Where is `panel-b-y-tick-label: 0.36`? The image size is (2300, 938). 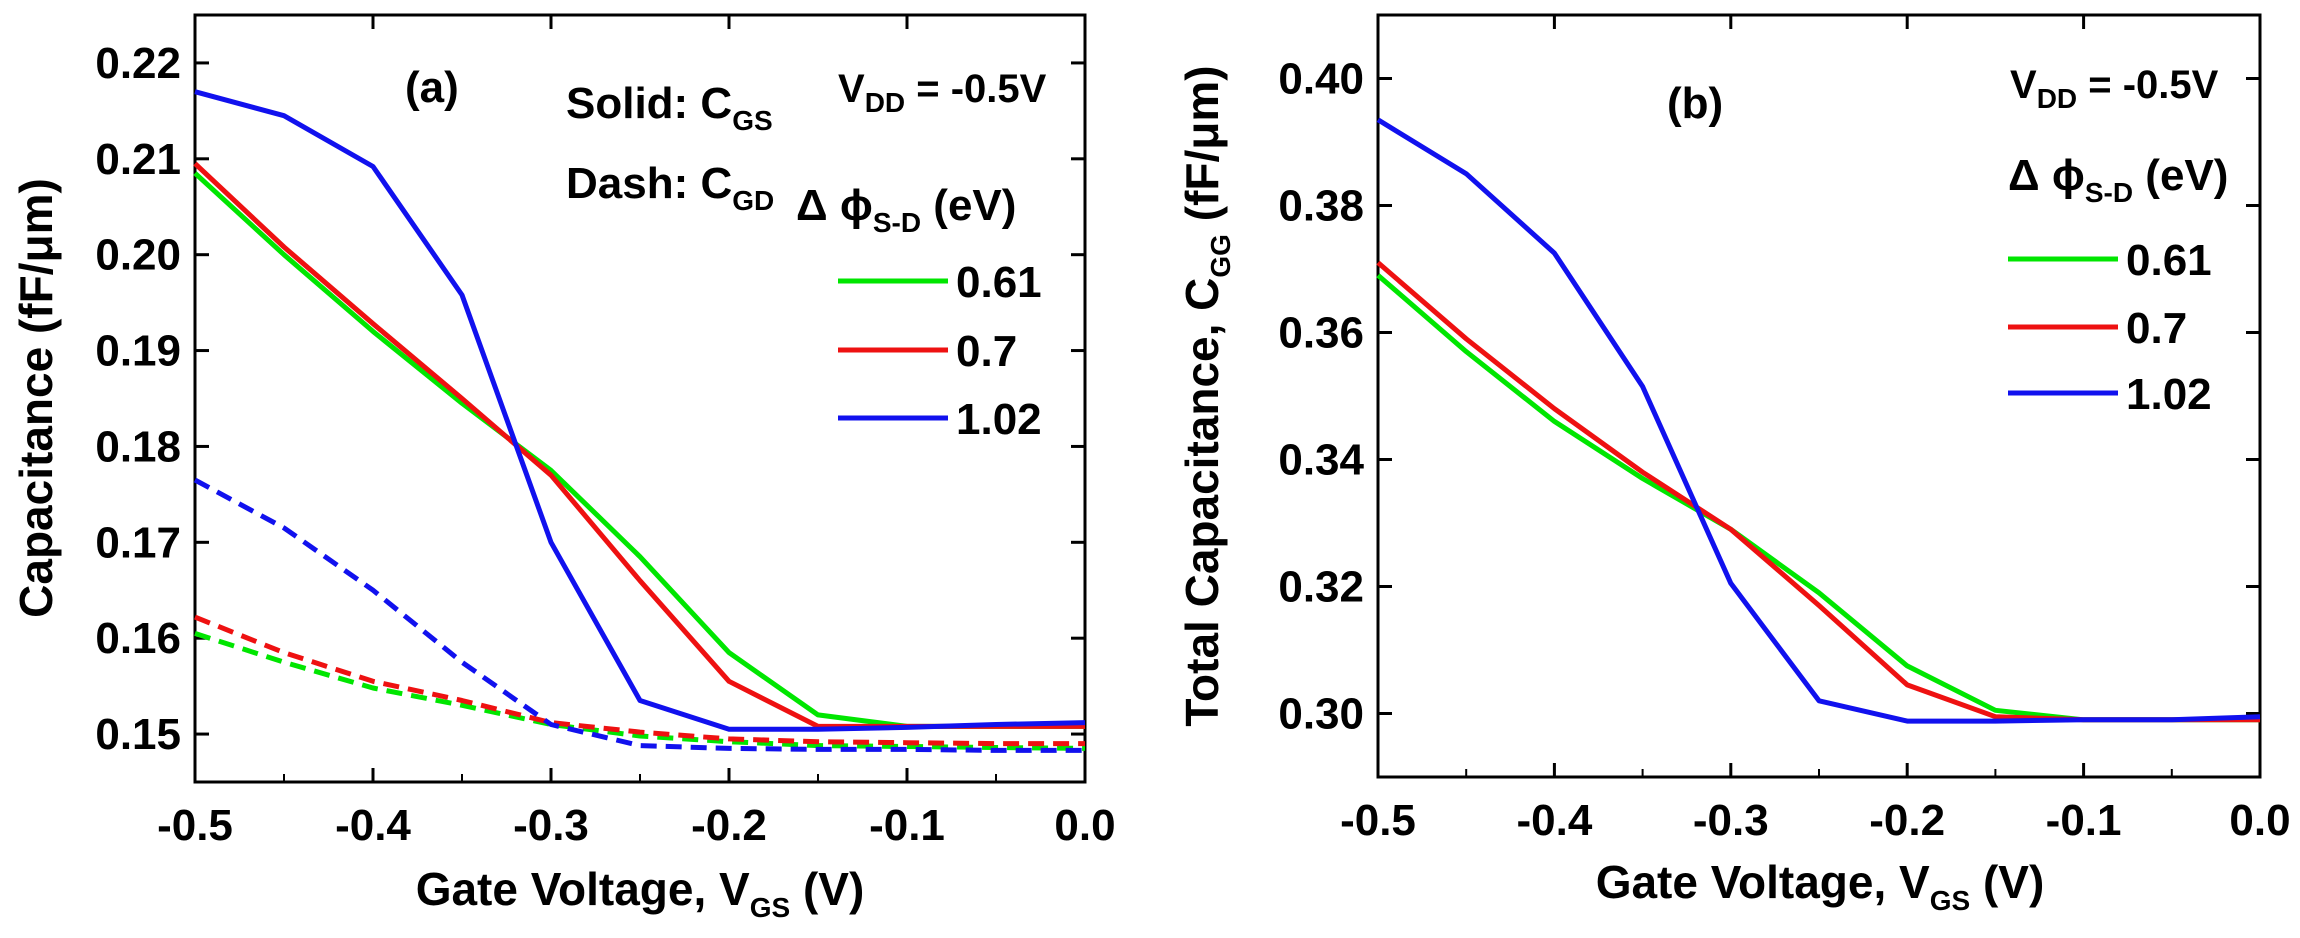
panel-b-y-tick-label: 0.36 is located at coordinates (1321, 333).